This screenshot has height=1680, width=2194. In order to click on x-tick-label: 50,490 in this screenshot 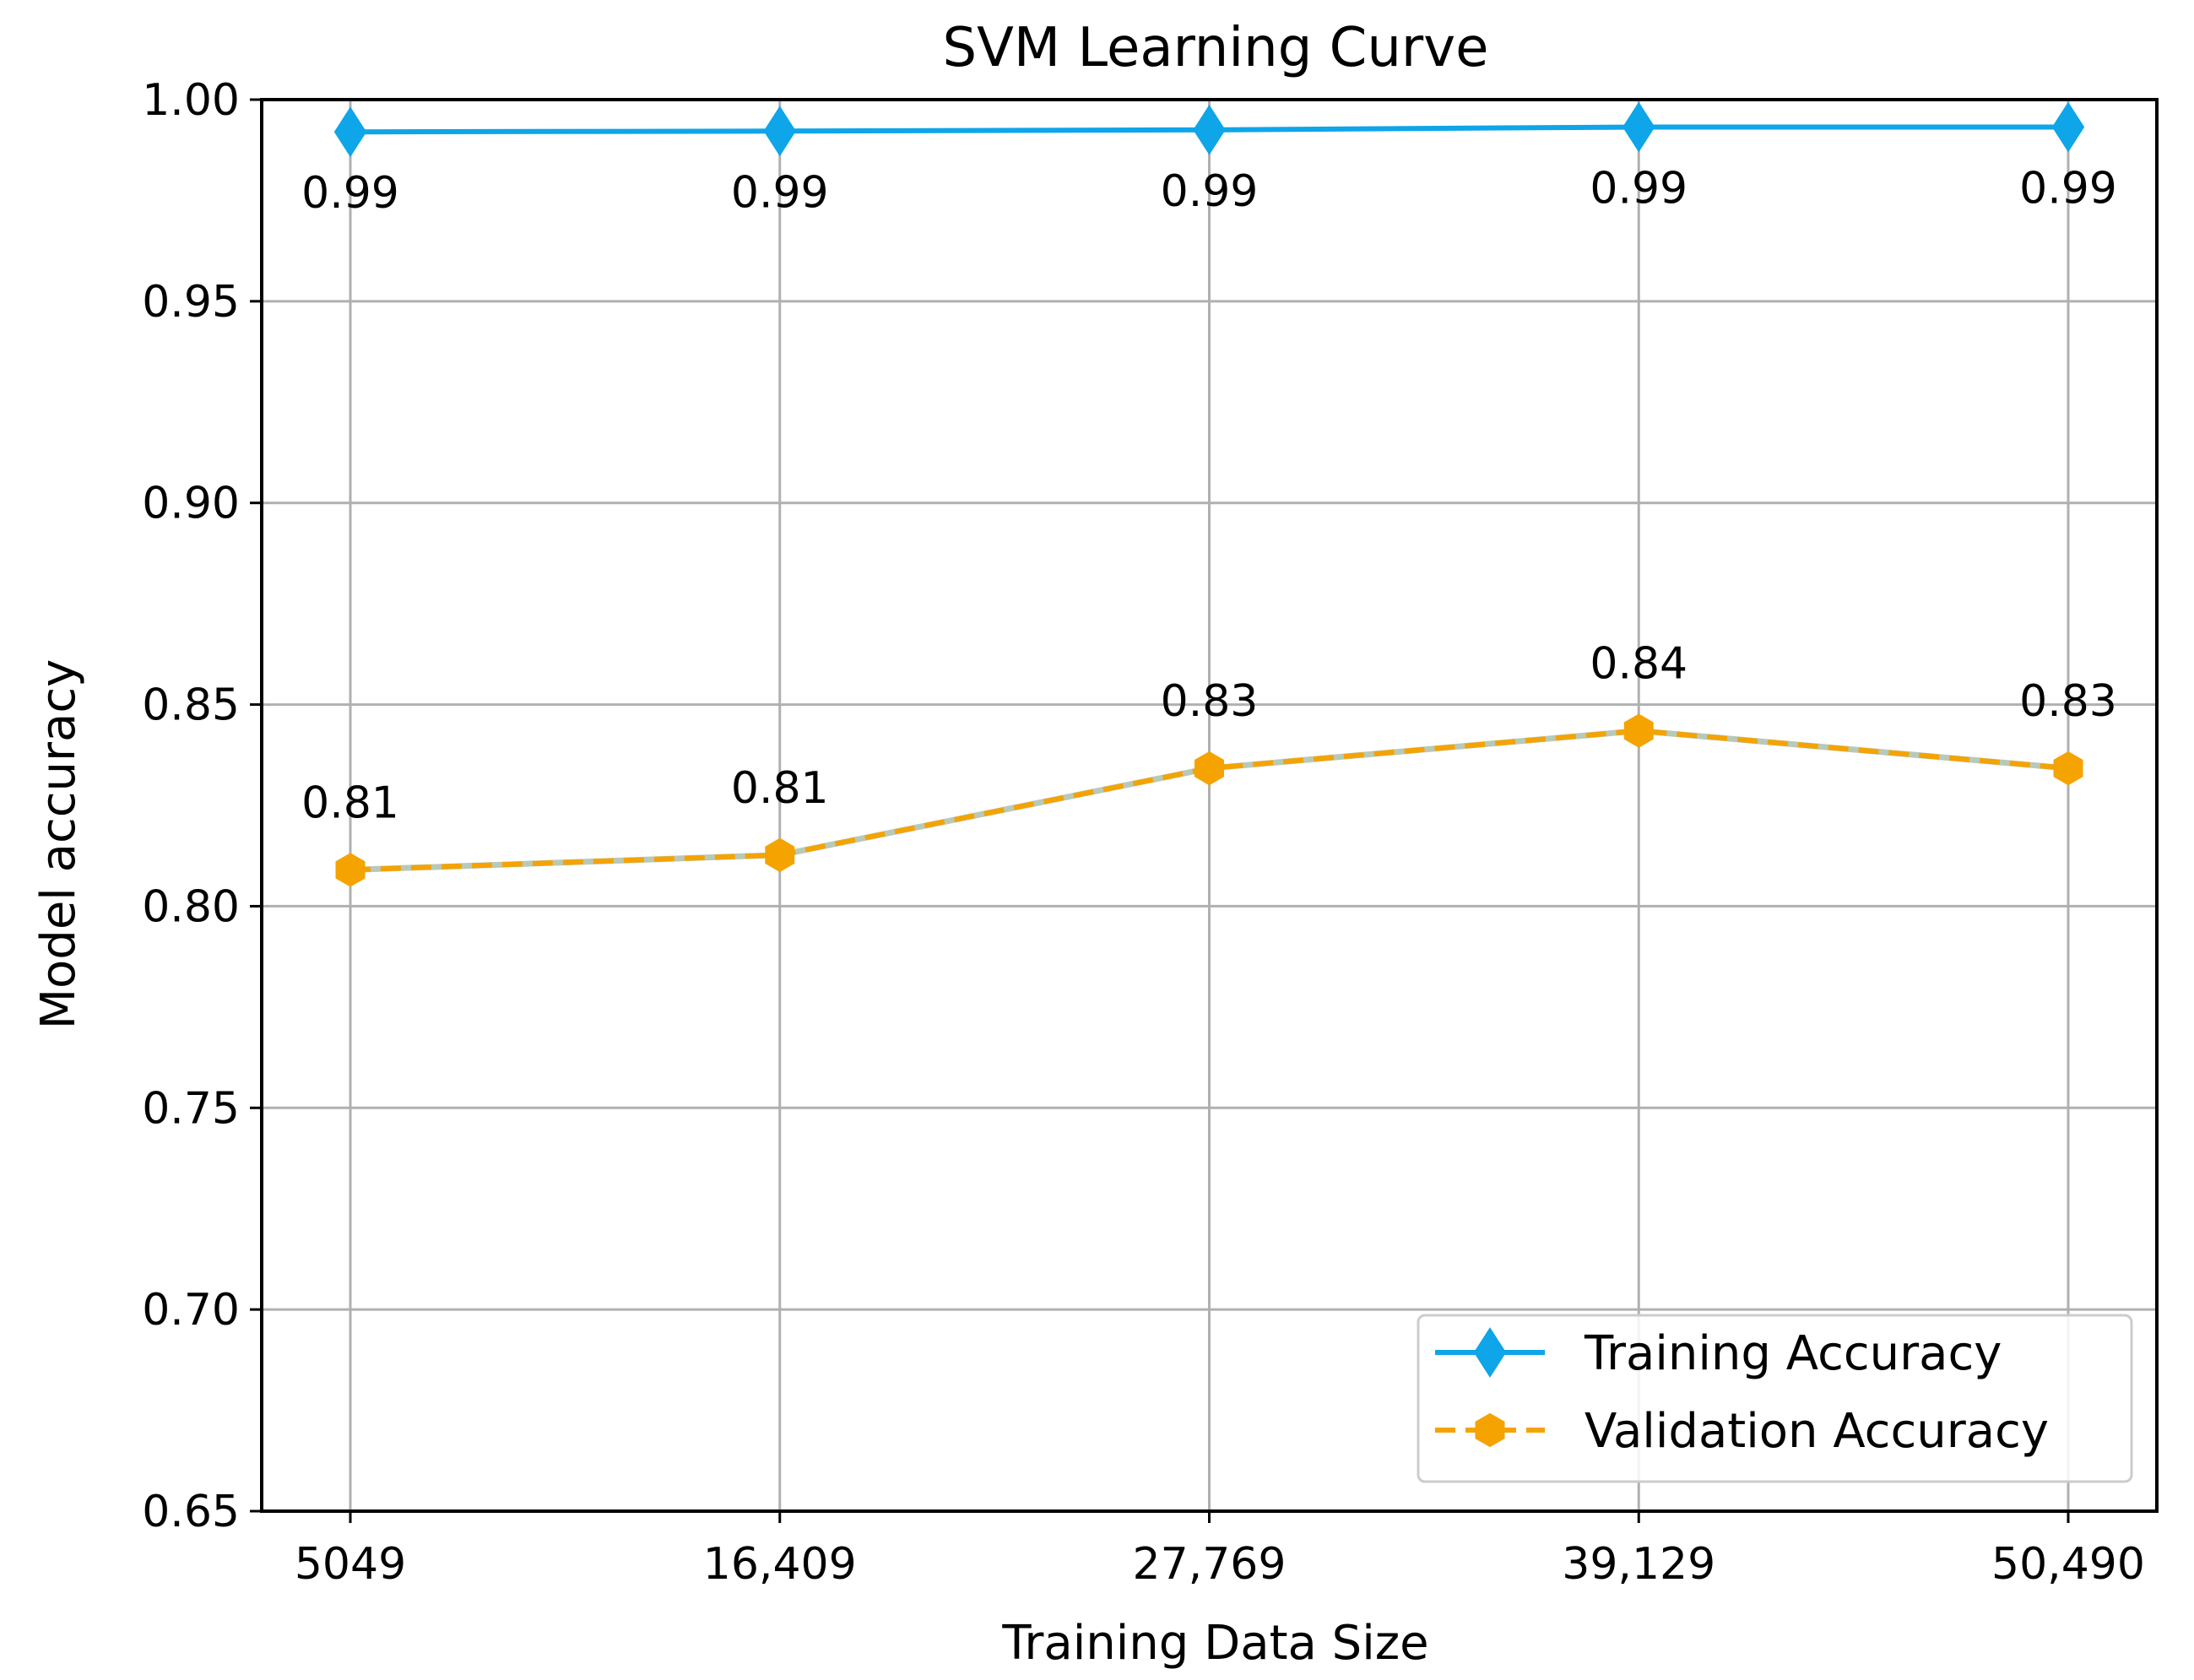, I will do `click(2068, 1564)`.